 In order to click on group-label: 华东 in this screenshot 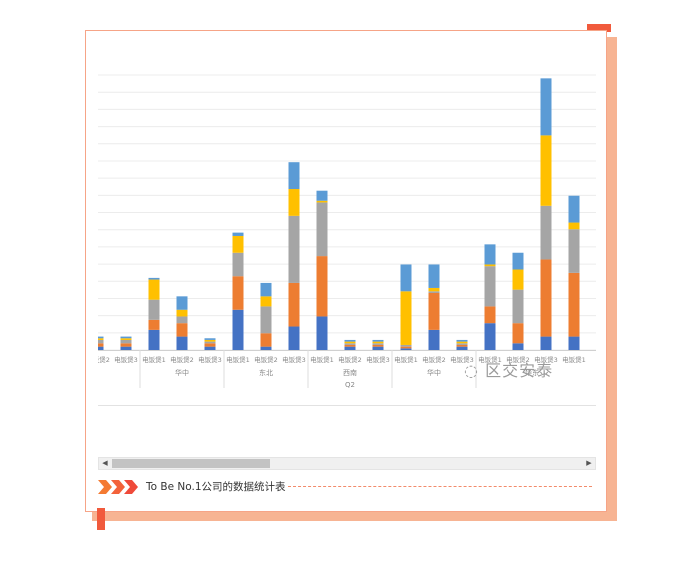, I will do `click(532, 372)`.